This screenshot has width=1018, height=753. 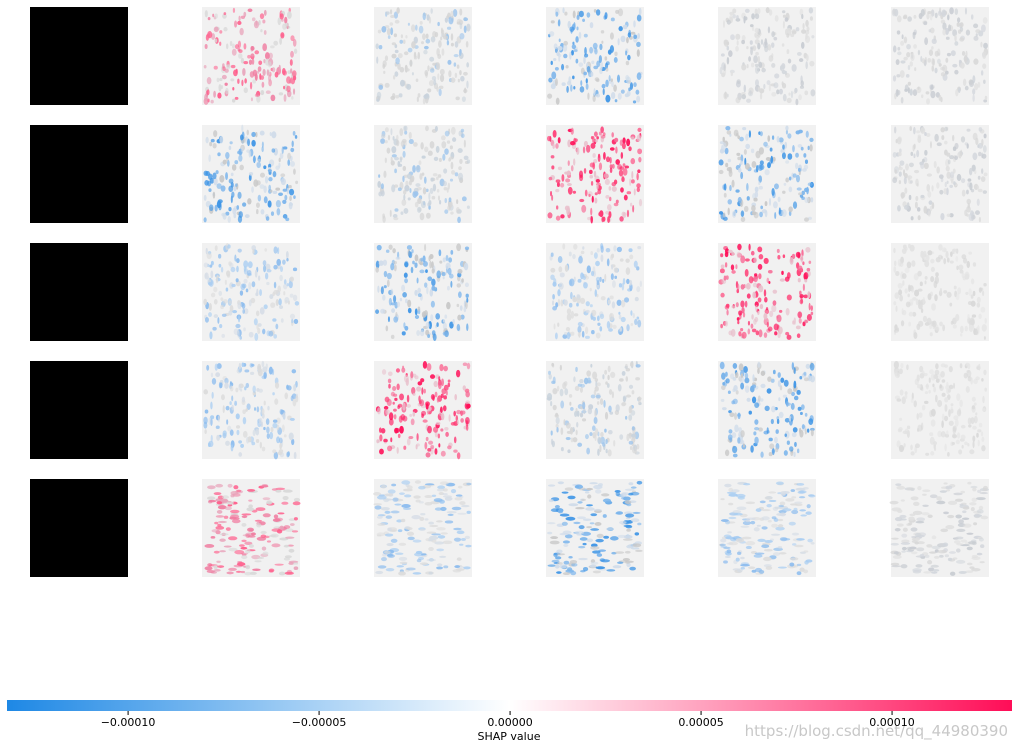 I want to click on colorbar-tick-label: −0.00010, so click(x=128, y=722).